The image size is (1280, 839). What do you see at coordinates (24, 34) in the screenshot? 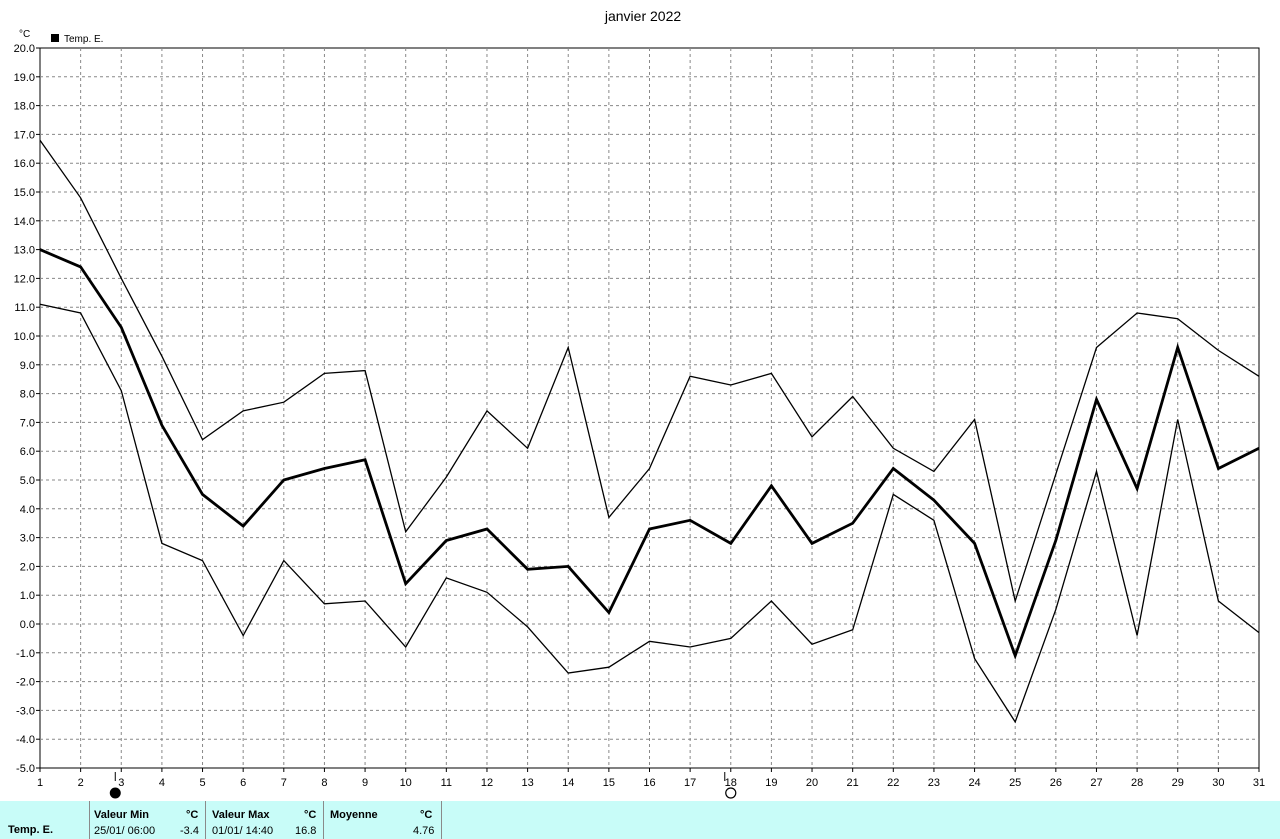
I see `y-unit-label: °C` at bounding box center [24, 34].